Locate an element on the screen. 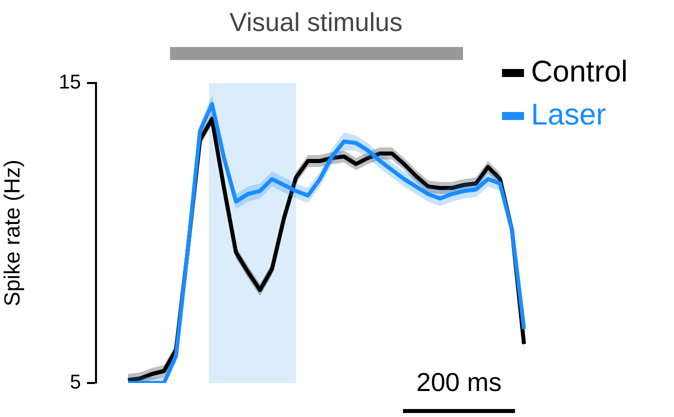 This screenshot has height=417, width=674. legend-label: Control is located at coordinates (579, 71).